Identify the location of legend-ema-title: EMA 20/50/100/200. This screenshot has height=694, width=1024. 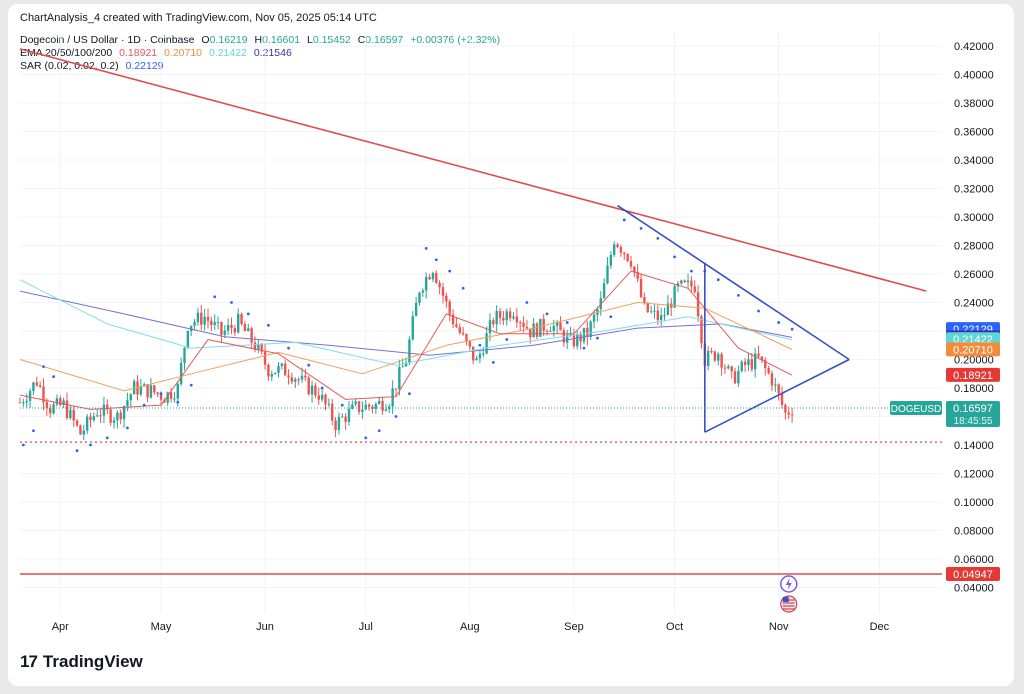
(66, 53).